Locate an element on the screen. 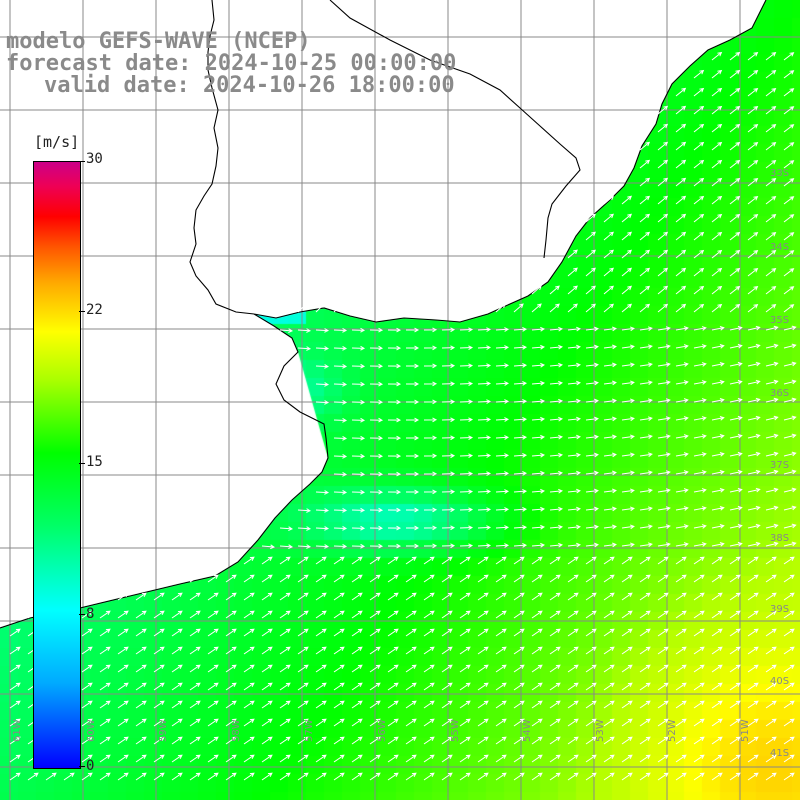  lon-label-8: 53W is located at coordinates (600, 730).